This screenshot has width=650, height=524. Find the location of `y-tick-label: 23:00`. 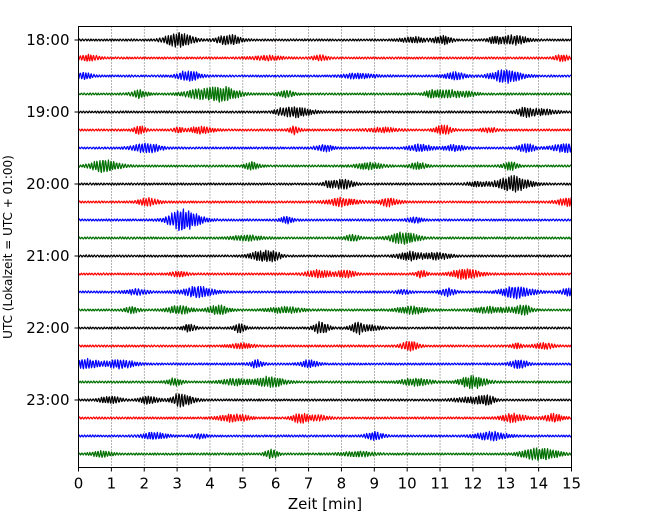

y-tick-label: 23:00 is located at coordinates (47, 400).